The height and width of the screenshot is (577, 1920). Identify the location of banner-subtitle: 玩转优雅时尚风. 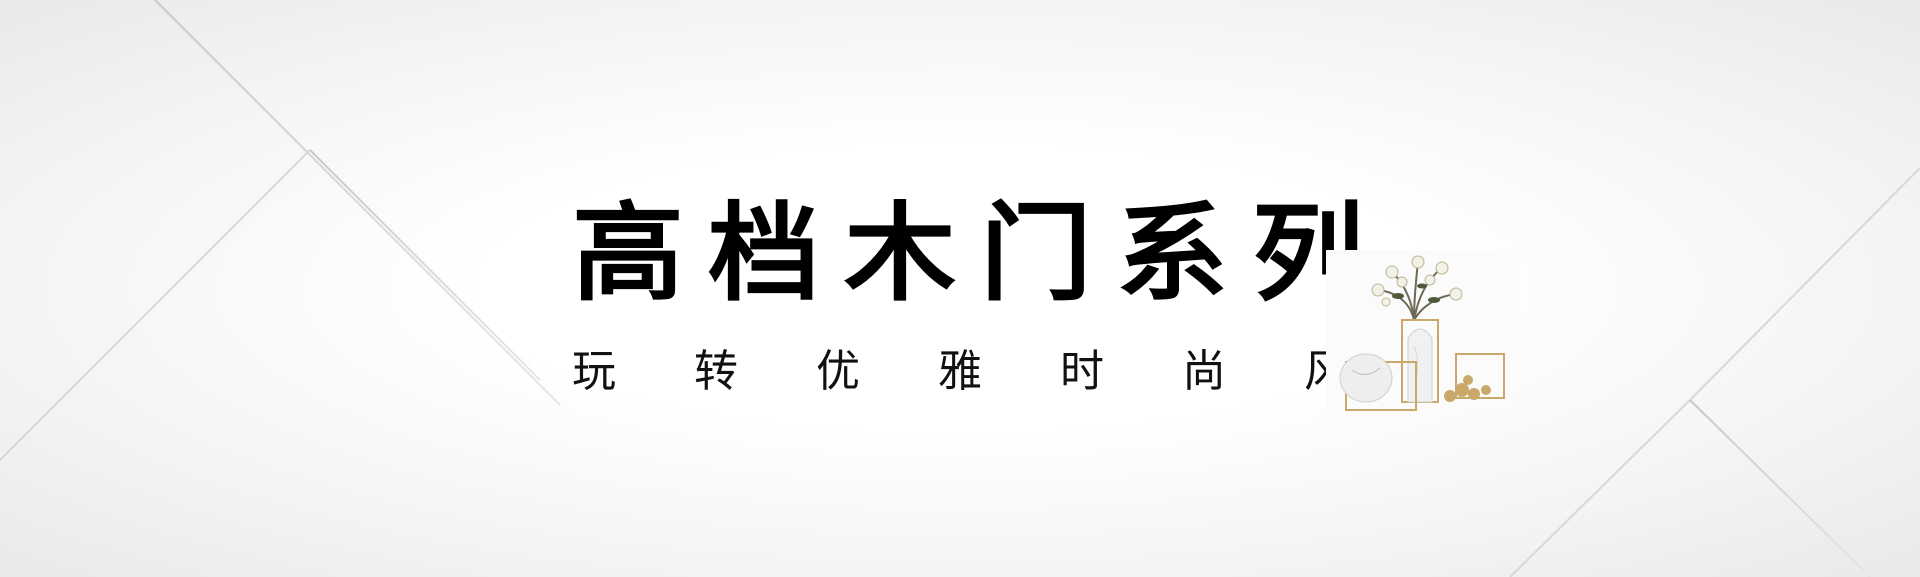
(999, 371).